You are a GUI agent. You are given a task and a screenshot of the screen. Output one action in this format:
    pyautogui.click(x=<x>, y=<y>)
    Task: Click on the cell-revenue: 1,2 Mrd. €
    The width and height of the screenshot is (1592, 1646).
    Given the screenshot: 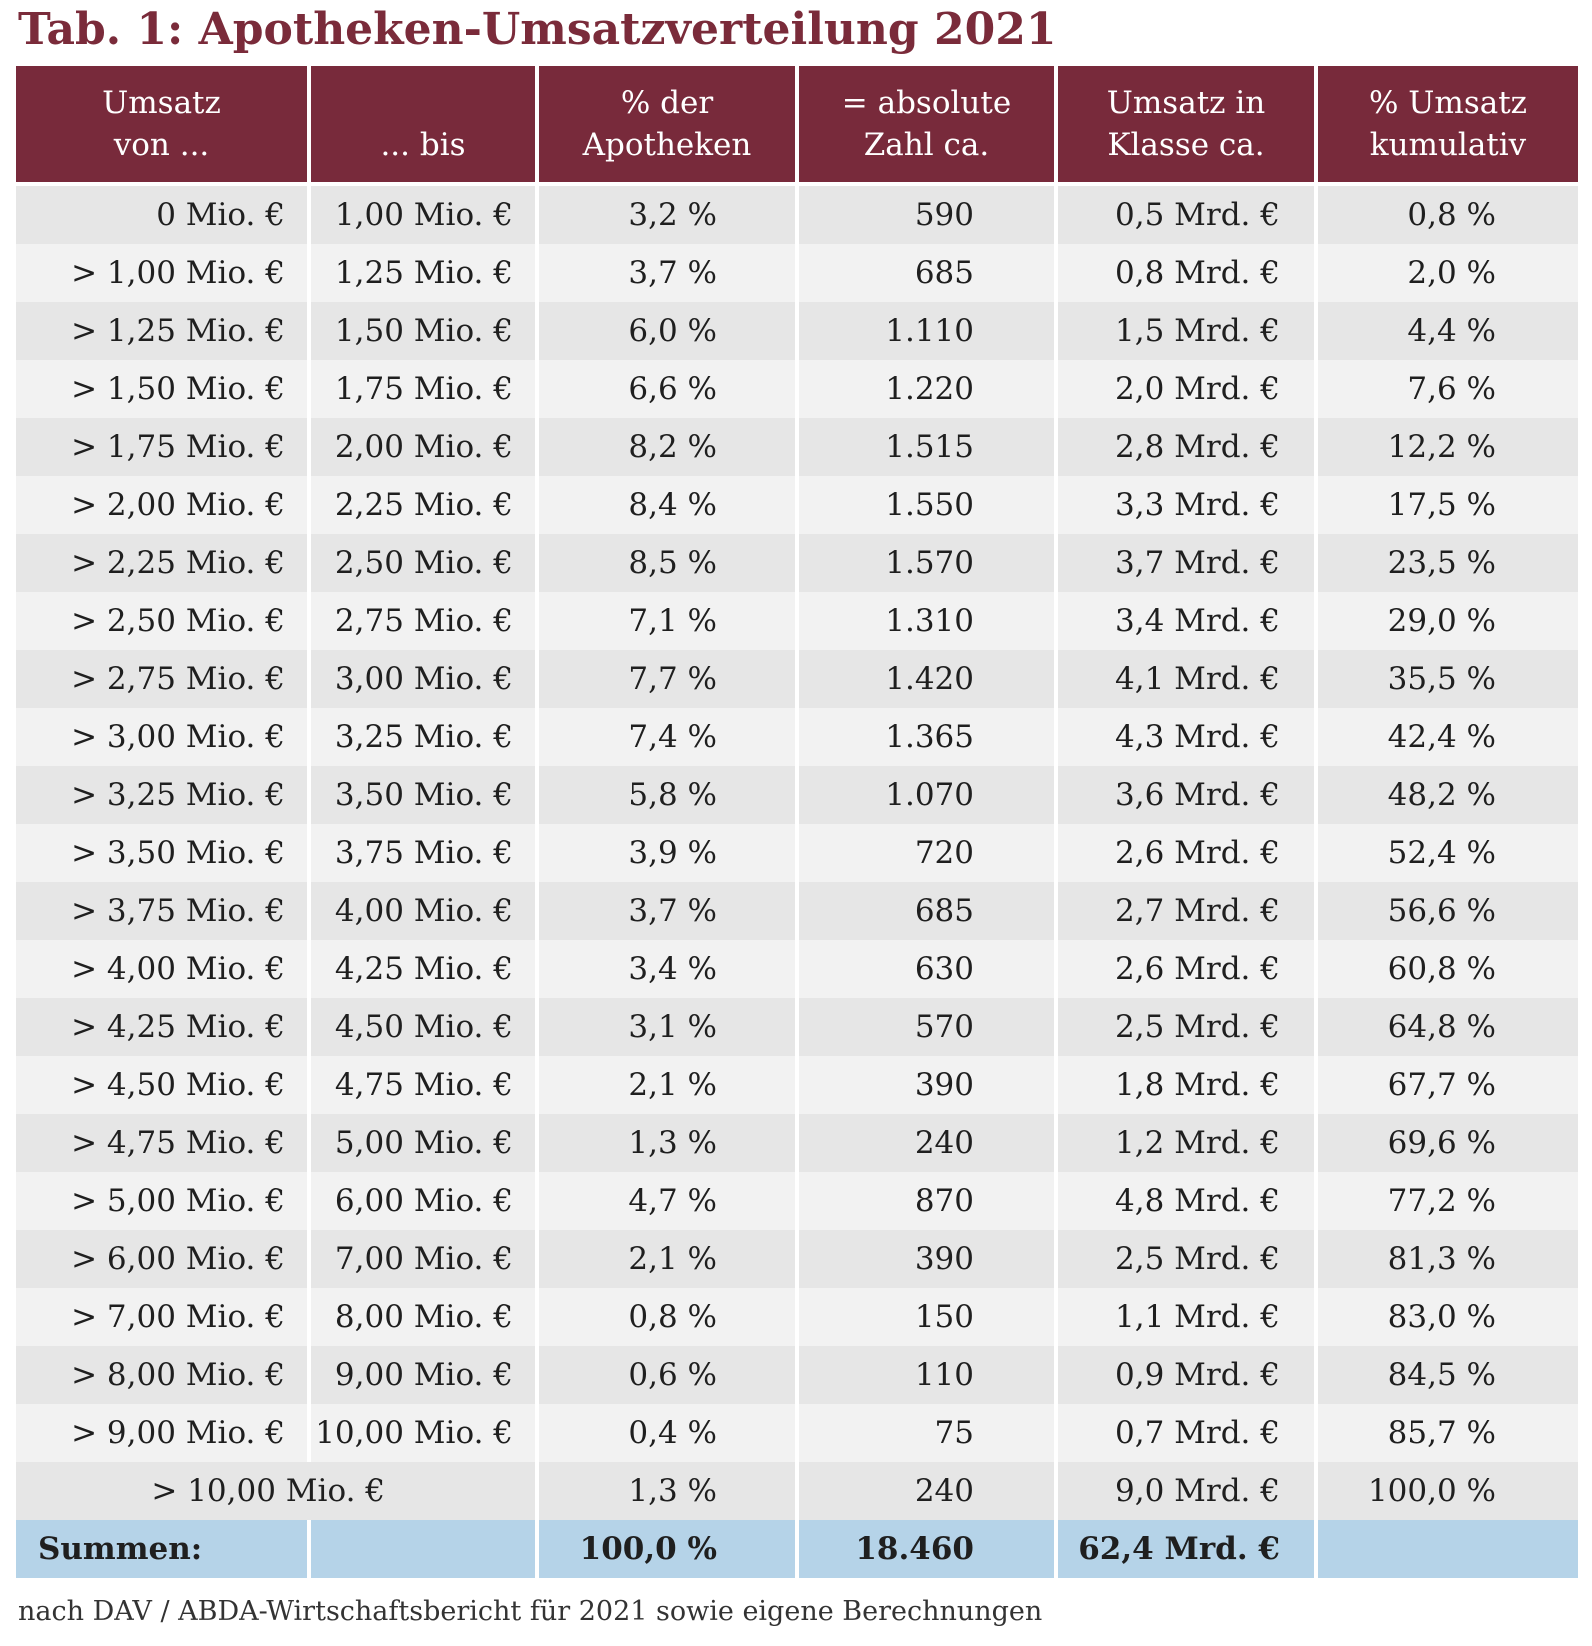 What is the action you would take?
    pyautogui.click(x=1188, y=1143)
    